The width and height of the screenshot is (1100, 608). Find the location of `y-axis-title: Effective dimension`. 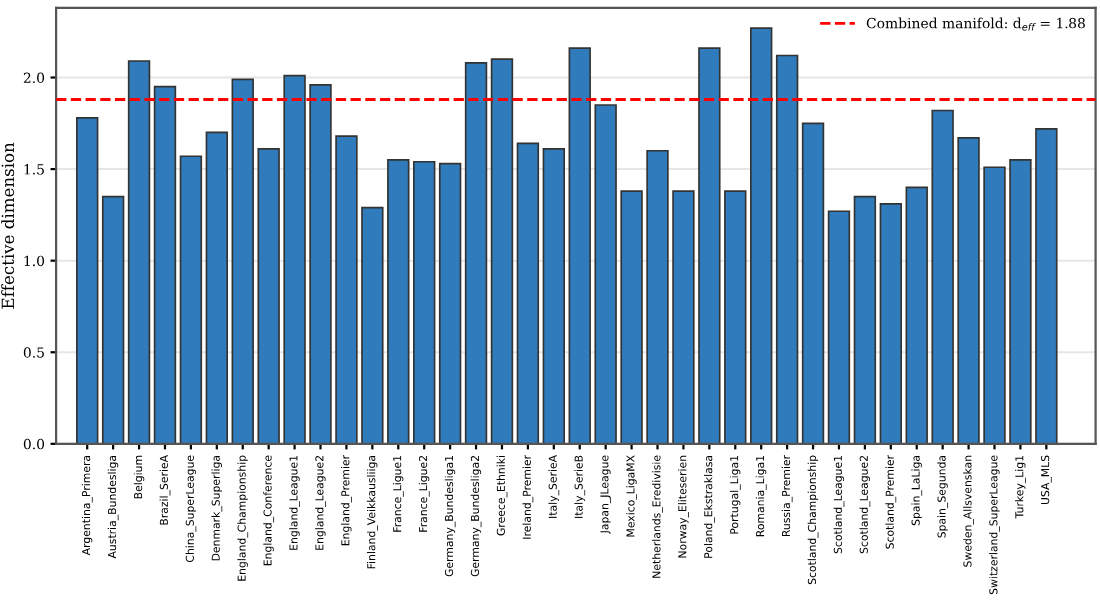

y-axis-title: Effective dimension is located at coordinates (8, 225).